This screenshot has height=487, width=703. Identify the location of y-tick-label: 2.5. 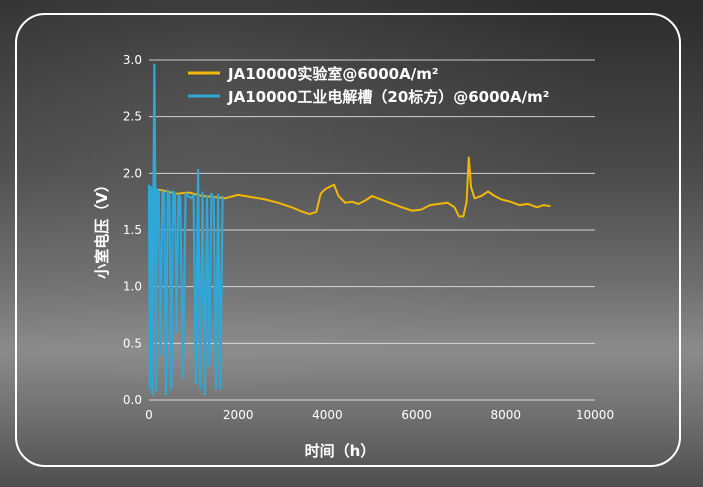
(132, 117).